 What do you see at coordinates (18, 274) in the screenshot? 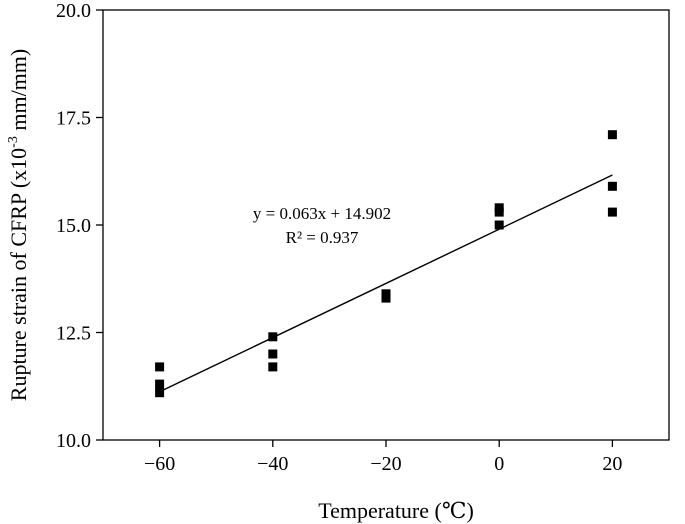
I see `y-axis-label-main: Rupture strain of CFRP (x10` at bounding box center [18, 274].